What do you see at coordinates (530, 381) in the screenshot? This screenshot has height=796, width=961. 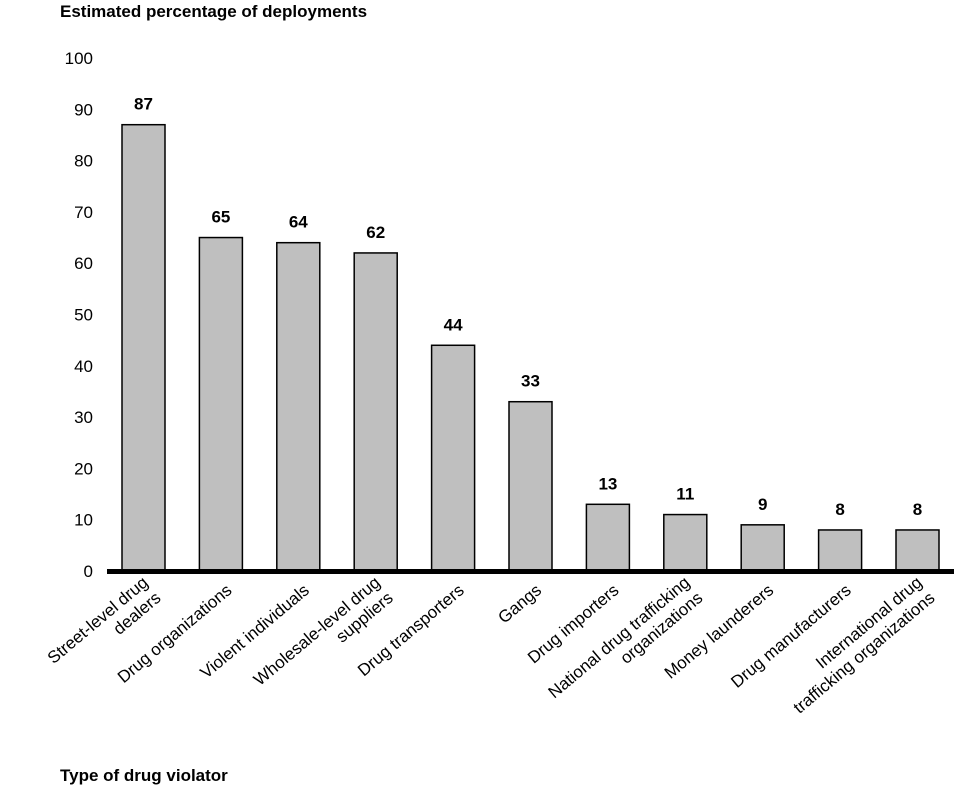 I see `data-label: 33` at bounding box center [530, 381].